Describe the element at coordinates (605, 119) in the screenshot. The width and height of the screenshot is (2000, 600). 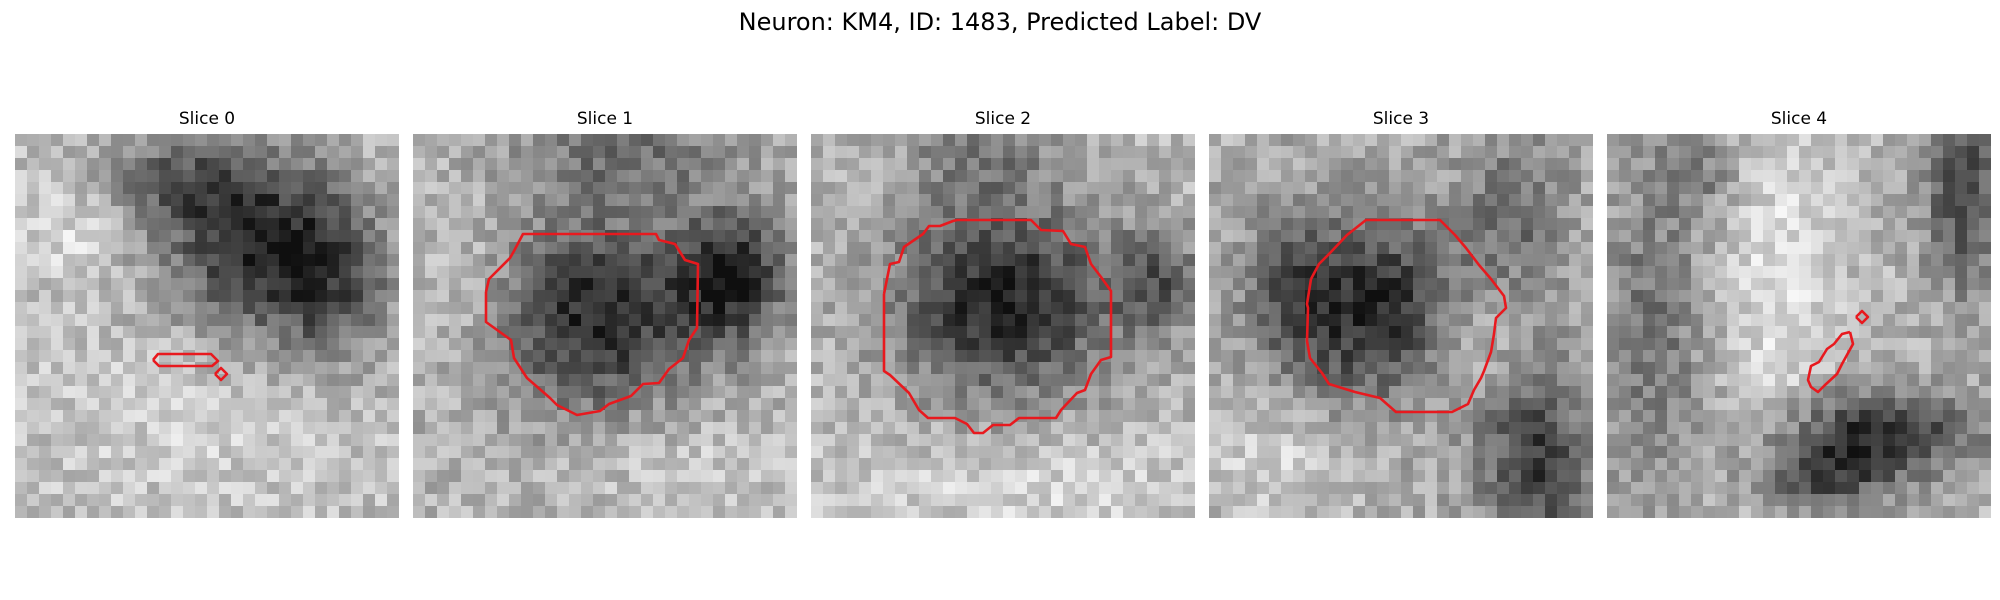
I see `slice-title-1: Slice 1` at that location.